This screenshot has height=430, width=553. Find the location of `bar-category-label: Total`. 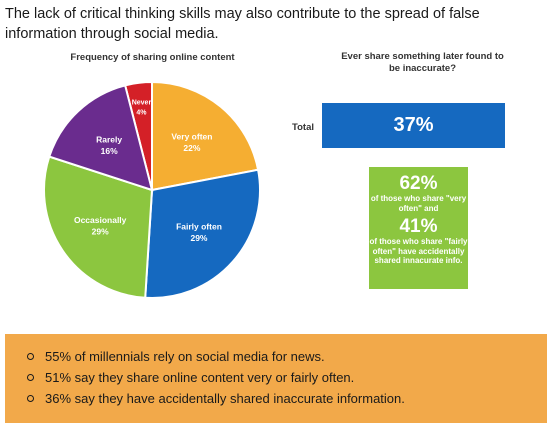

bar-category-label: Total is located at coordinates (303, 127).